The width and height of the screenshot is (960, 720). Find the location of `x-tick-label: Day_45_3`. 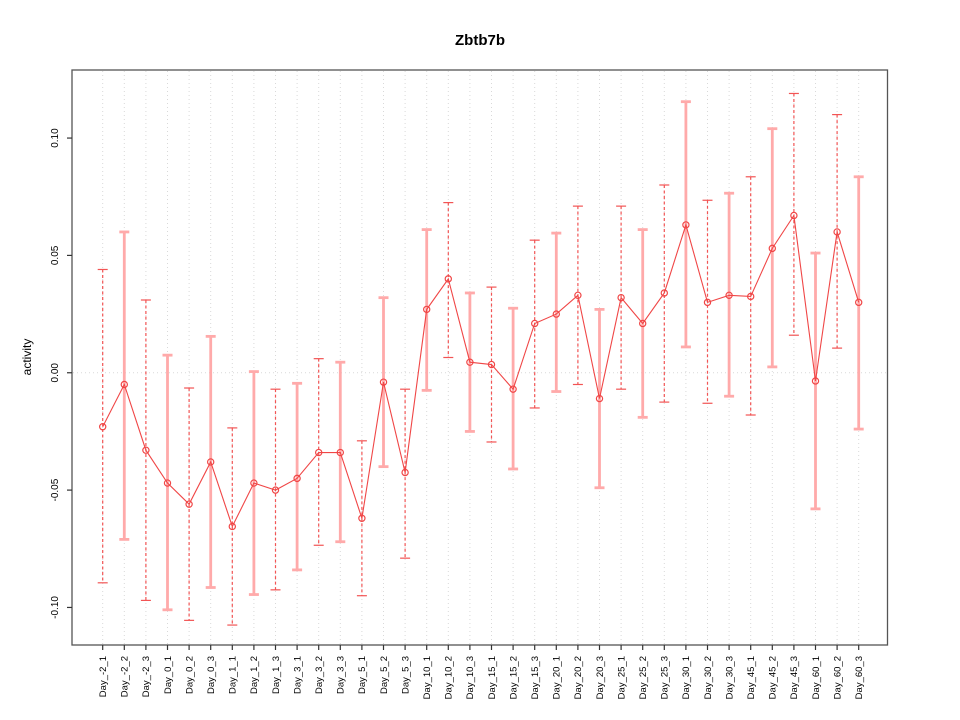

x-tick-label: Day_45_3 is located at coordinates (794, 677).